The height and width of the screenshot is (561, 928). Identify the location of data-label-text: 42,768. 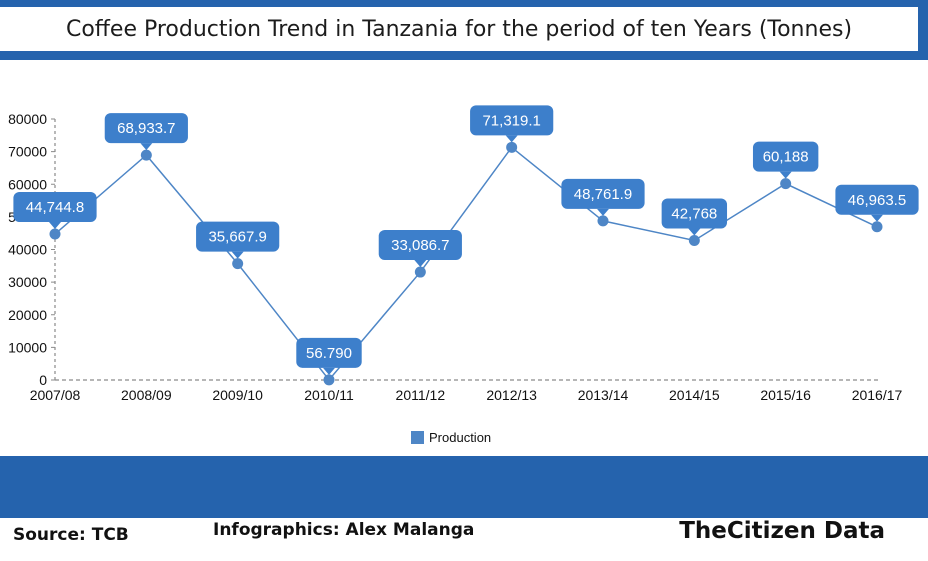
(694, 213).